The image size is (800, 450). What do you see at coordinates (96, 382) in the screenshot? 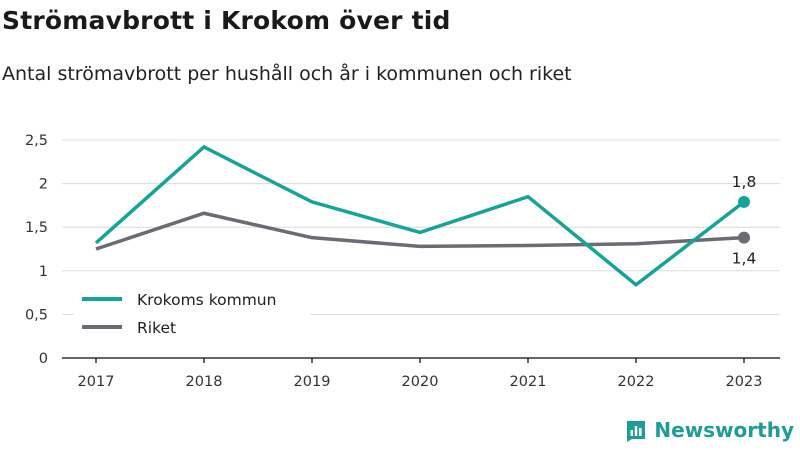
I see `x-tick-label: 2017` at bounding box center [96, 382].